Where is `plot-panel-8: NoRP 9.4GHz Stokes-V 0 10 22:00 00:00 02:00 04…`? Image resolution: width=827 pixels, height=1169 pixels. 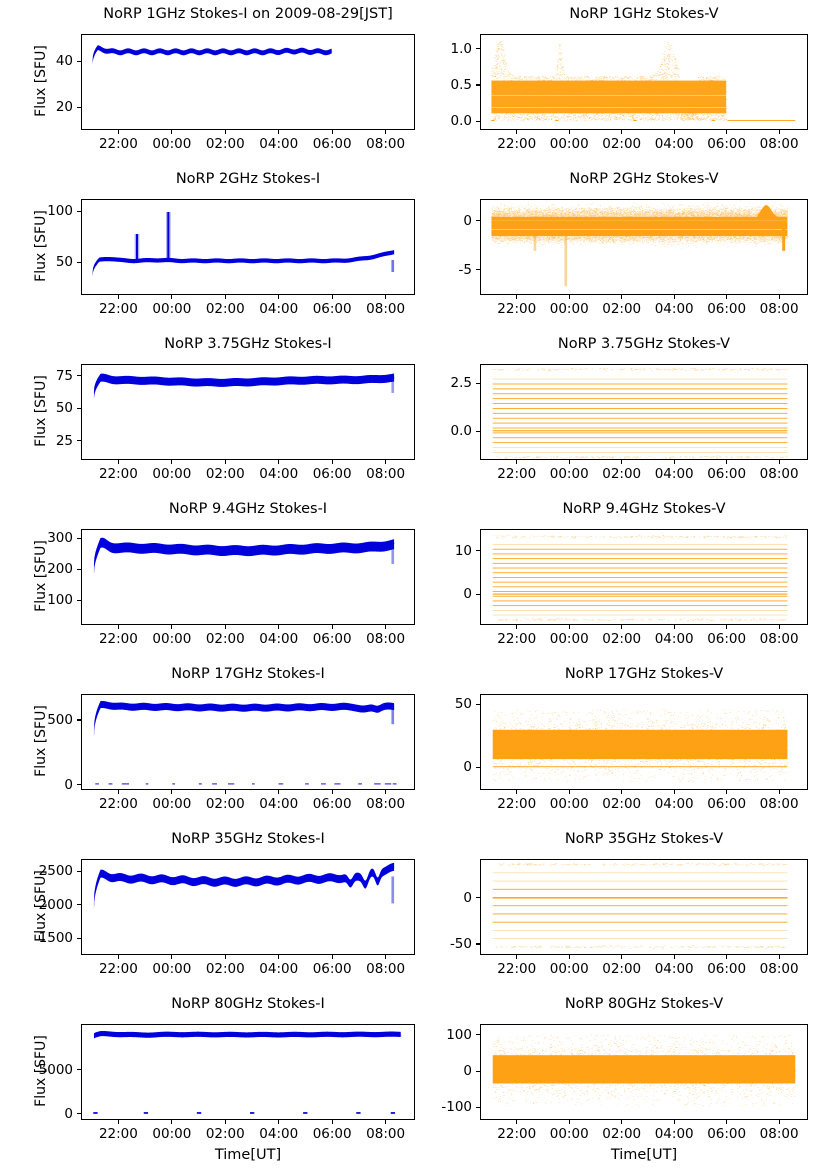 plot-panel-8: NoRP 9.4GHz Stokes-V 0 10 22:00 00:00 02:00 04… is located at coordinates (413, 584).